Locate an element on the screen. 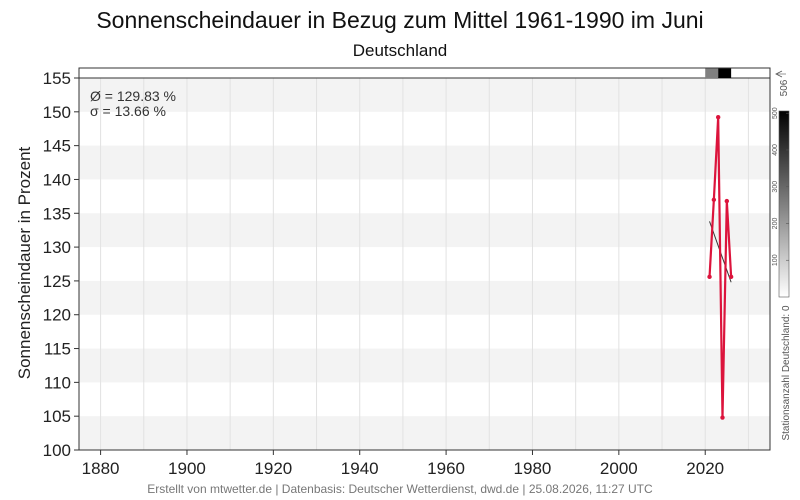 This screenshot has width=800, height=500. x-tick-label: 1880 is located at coordinates (101, 468).